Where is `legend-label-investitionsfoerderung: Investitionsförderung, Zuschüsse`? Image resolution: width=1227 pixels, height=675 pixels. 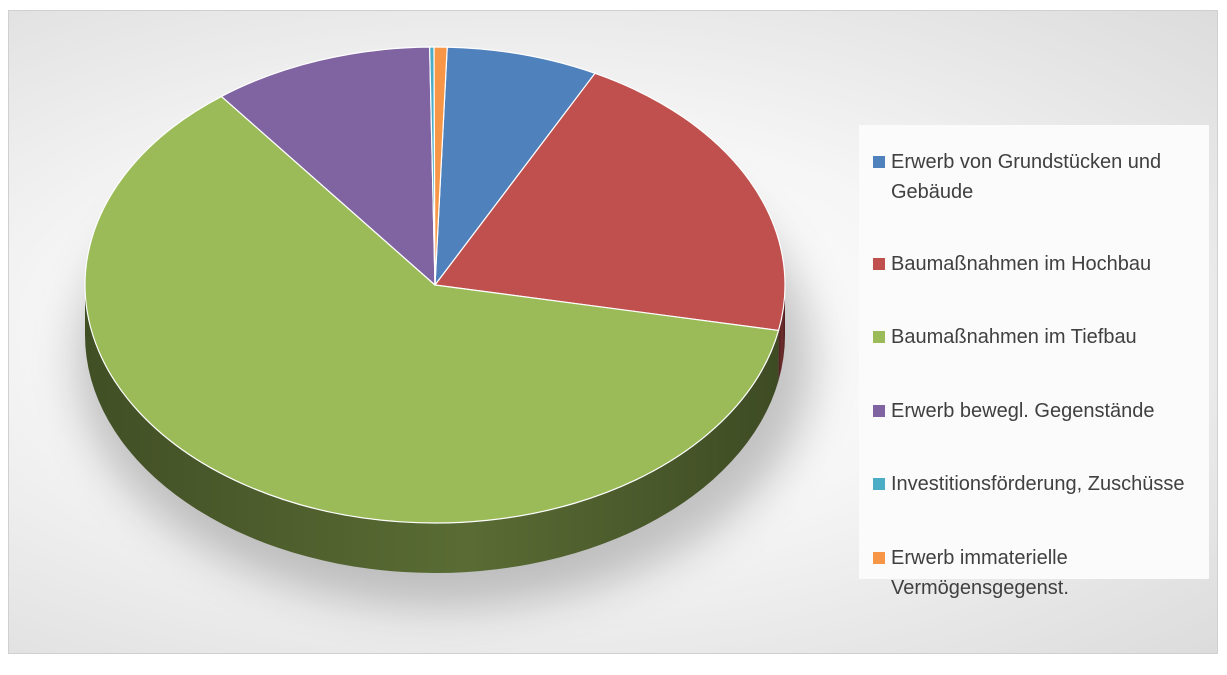
legend-label-investitionsfoerderung: Investitionsförderung, Zuschüsse is located at coordinates (1038, 484).